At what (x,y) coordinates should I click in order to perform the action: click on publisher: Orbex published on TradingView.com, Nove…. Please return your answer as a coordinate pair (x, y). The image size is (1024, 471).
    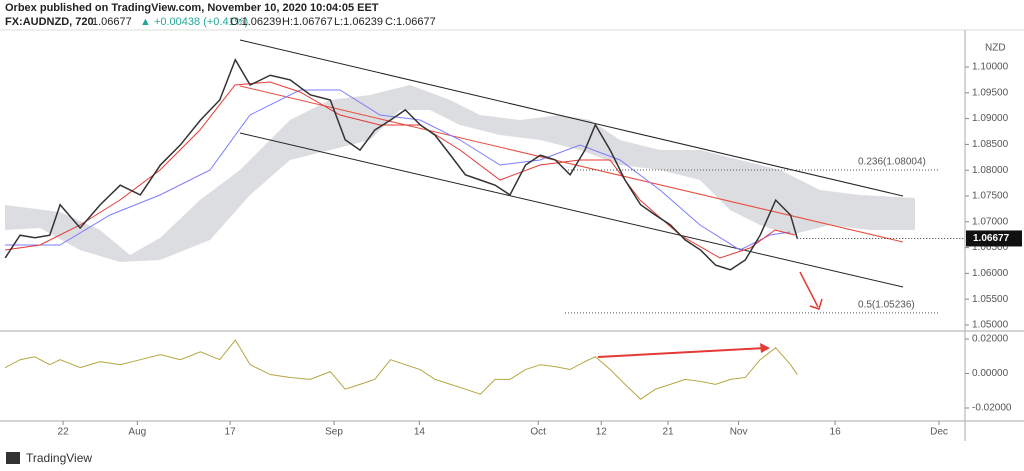
    Looking at the image, I should click on (192, 8).